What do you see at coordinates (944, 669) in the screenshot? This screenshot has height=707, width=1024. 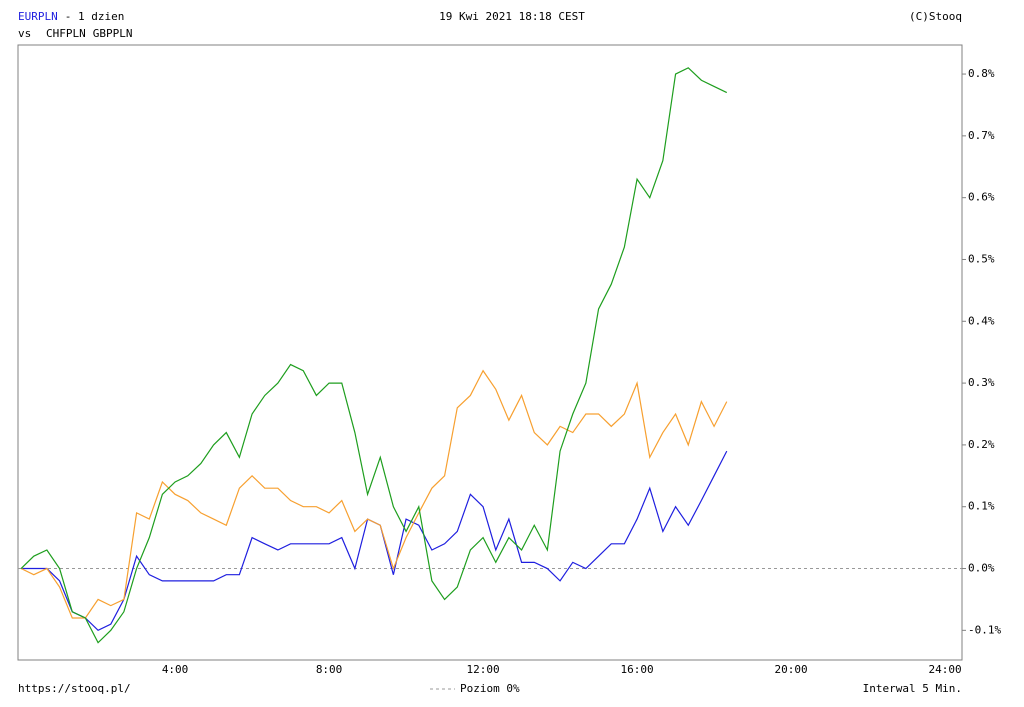 I see `x-tick-label: 24:00` at bounding box center [944, 669].